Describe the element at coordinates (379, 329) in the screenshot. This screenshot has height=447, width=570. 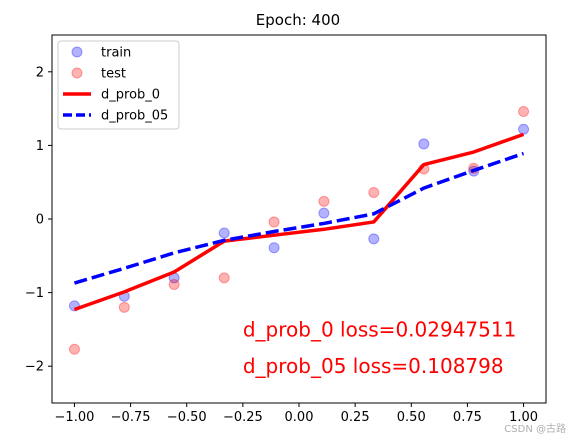
I see `loss-annotation: d_prob_0 loss=0.02947511` at that location.